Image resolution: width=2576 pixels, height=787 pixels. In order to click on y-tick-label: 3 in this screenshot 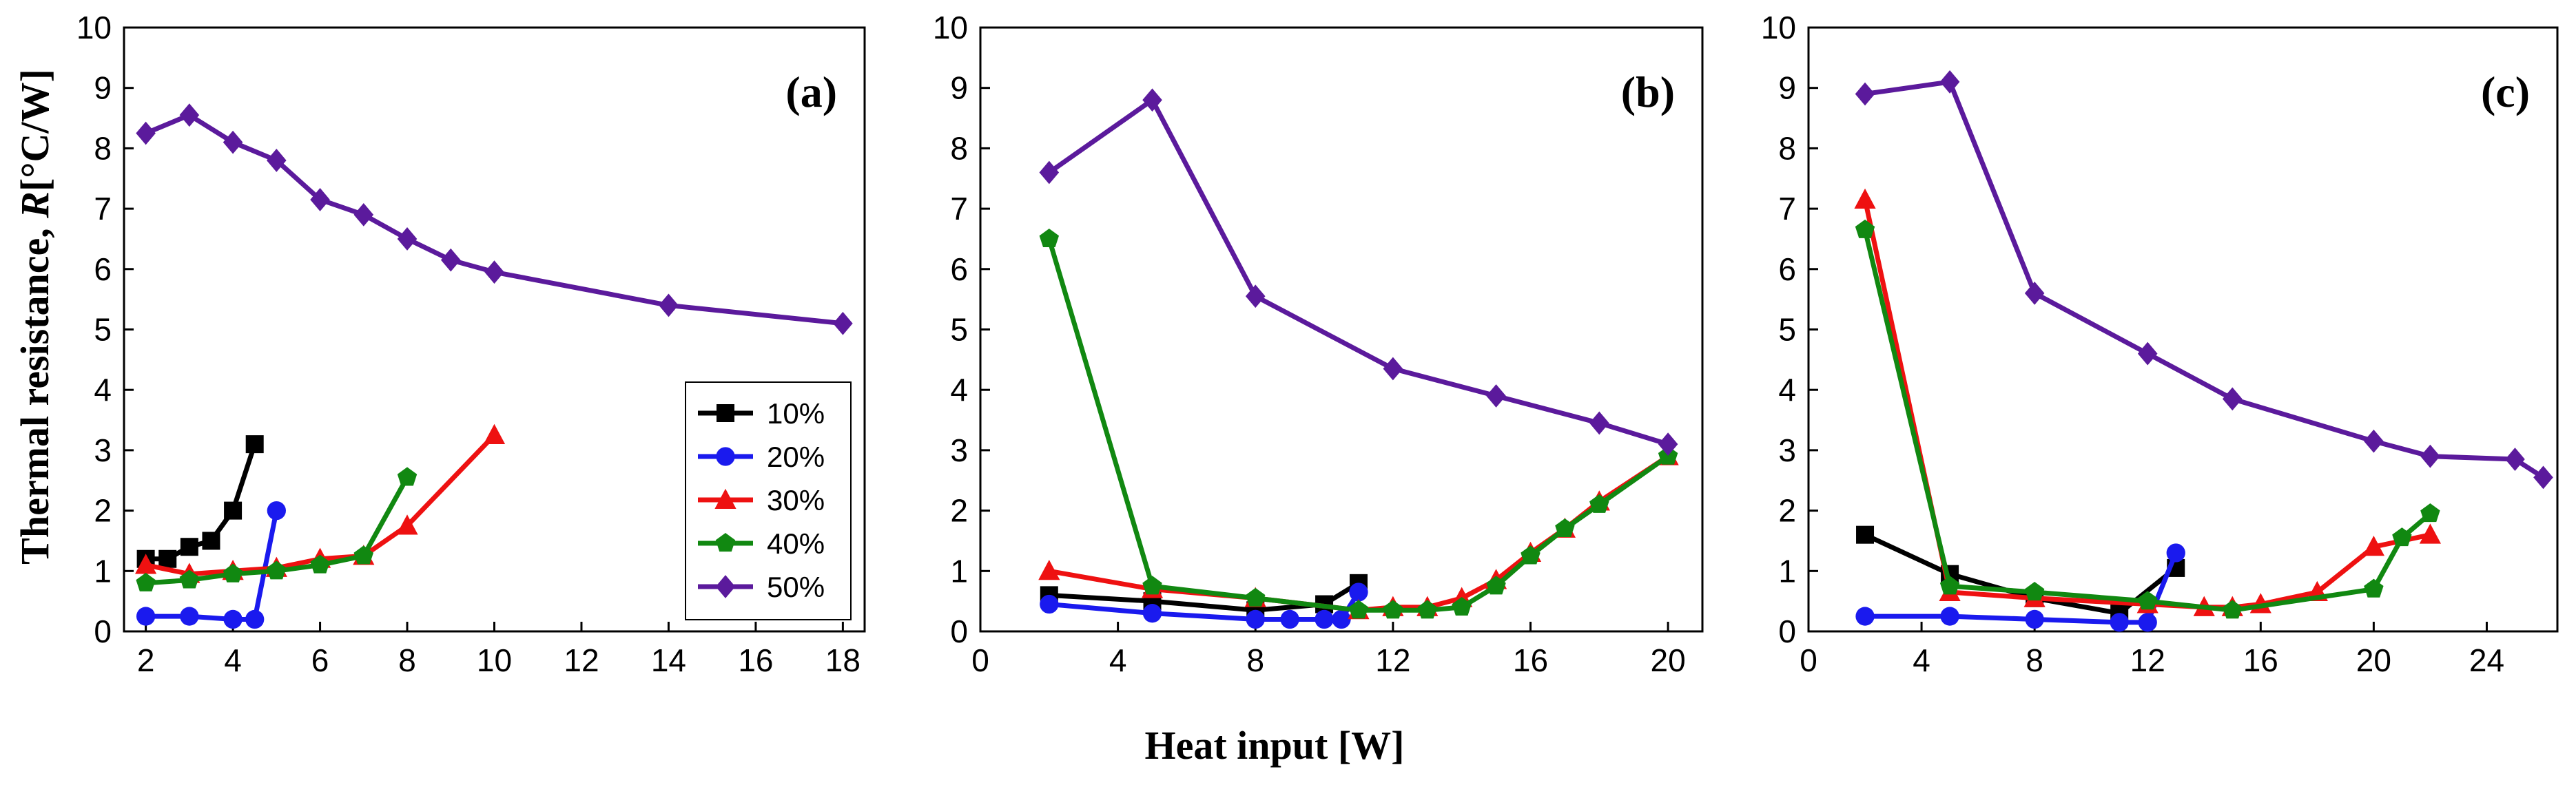, I will do `click(959, 450)`.